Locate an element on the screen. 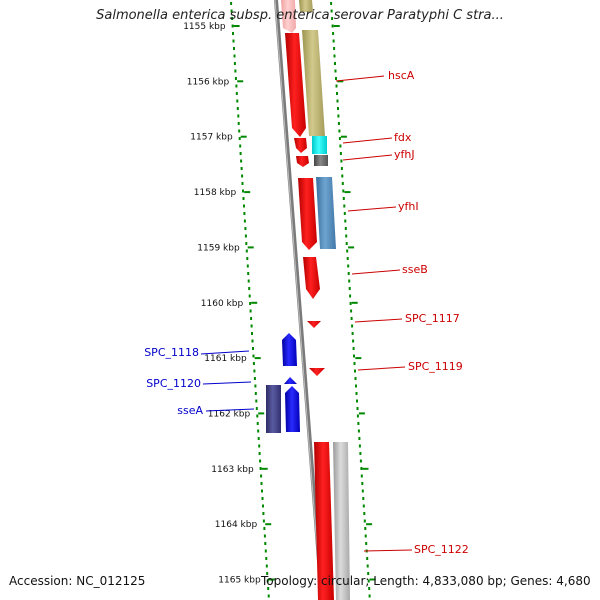  label-hscA: hscA is located at coordinates (401, 75).